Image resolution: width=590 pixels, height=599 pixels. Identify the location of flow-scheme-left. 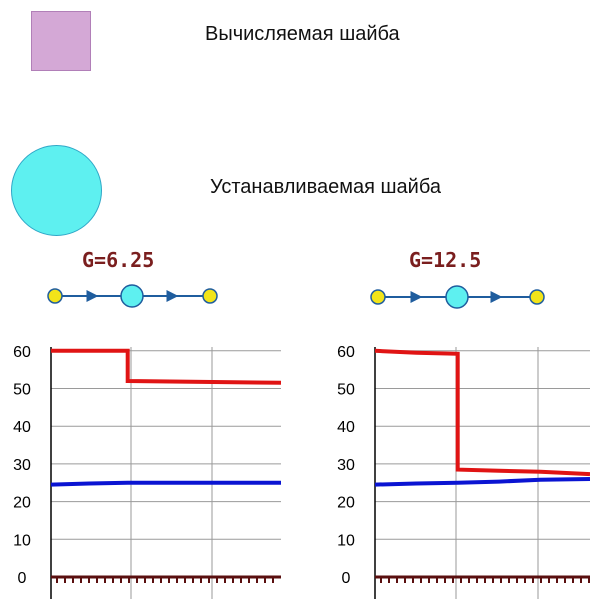
(132, 296).